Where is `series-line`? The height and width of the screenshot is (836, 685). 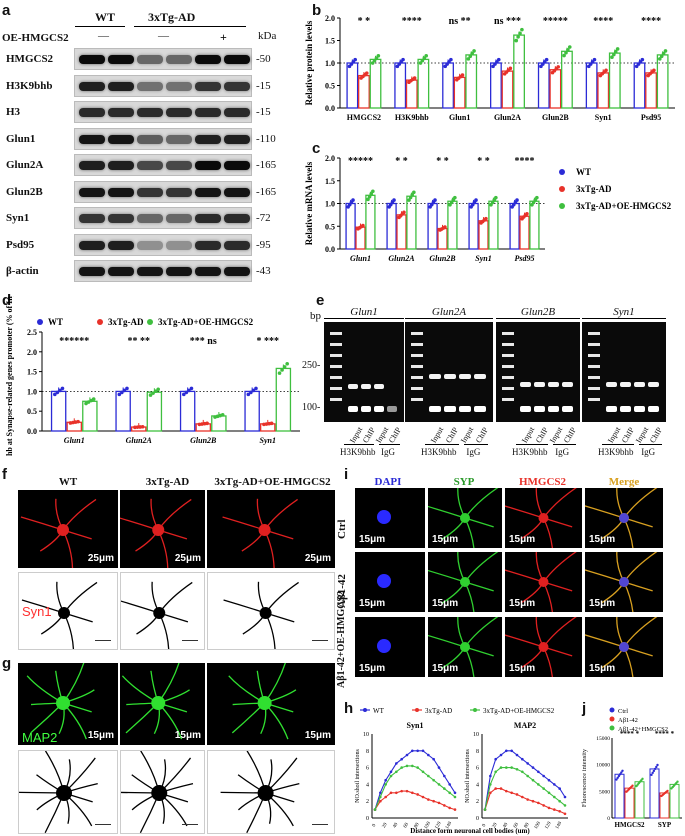 series-line is located at coordinates (525, 788).